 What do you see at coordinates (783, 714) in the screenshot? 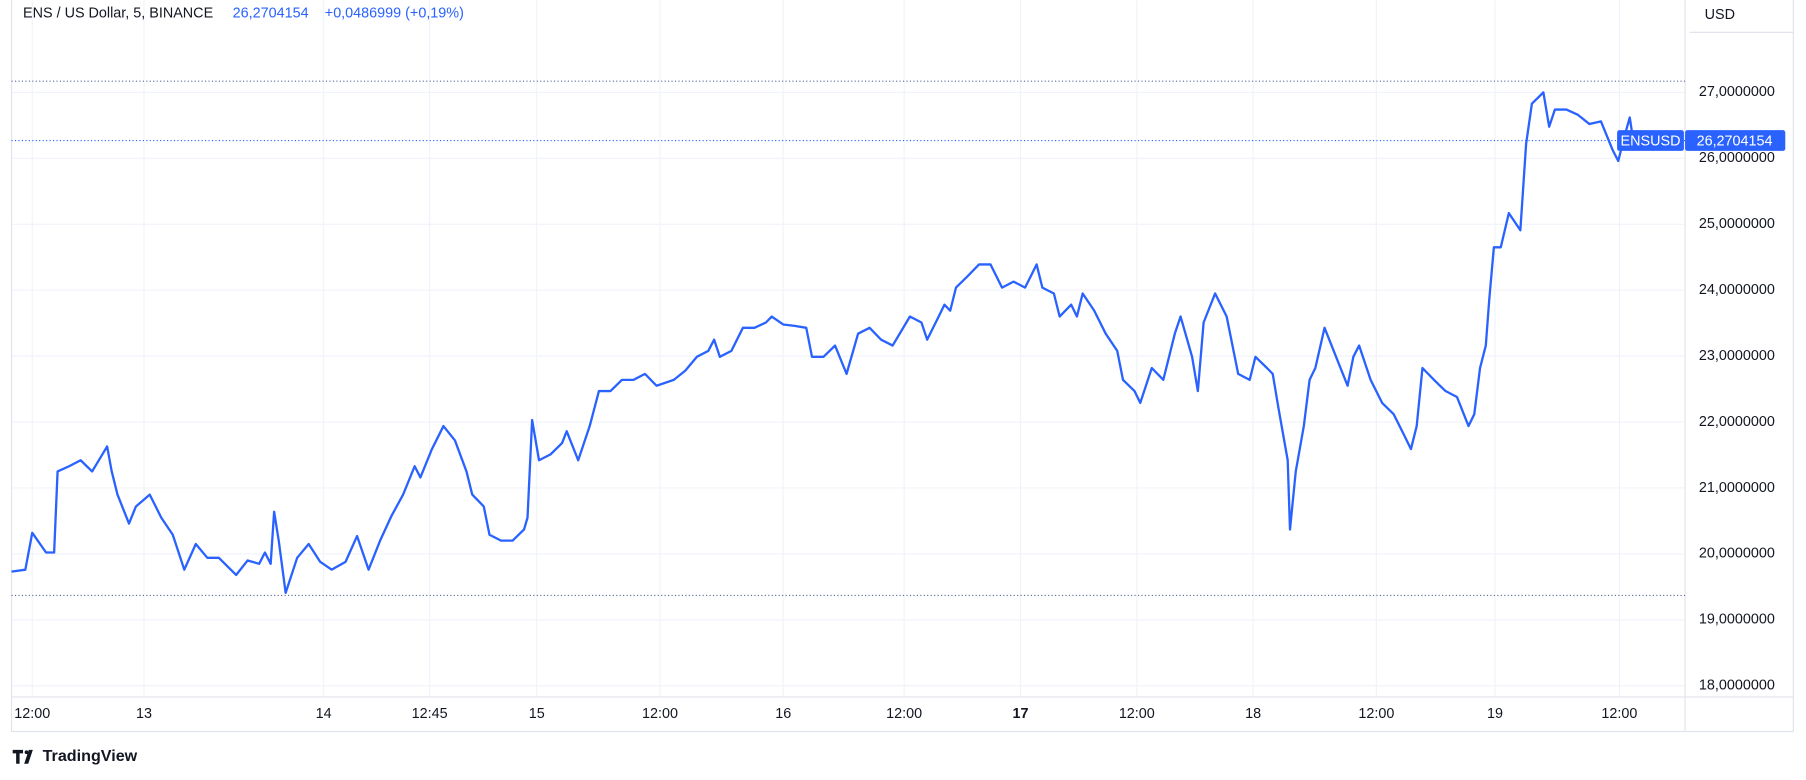
I see `x-tick-label: 16` at bounding box center [783, 714].